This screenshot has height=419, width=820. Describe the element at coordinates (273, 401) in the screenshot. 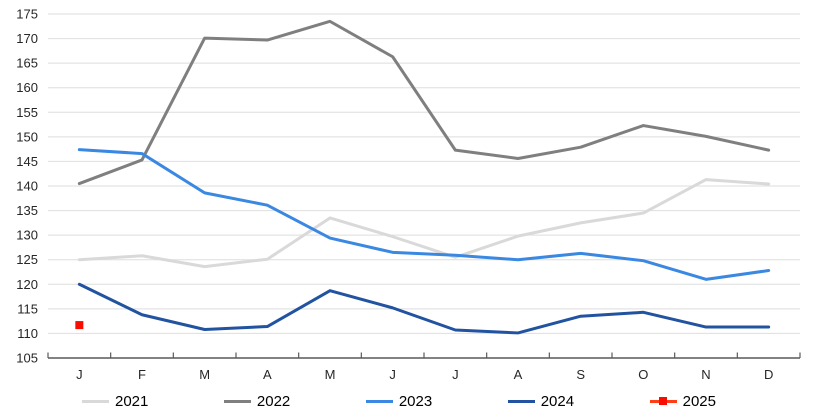

I see `legend-label-2022: 2022` at that location.